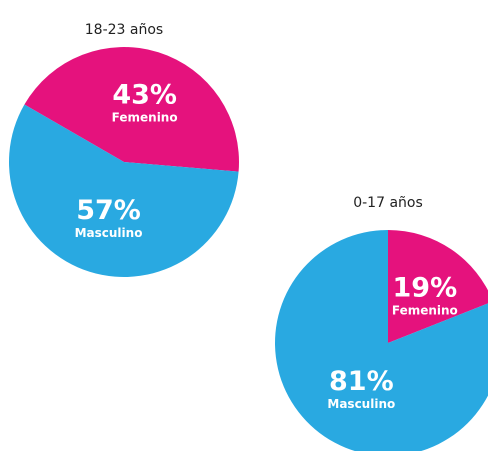 The image size is (488, 451). Describe the element at coordinates (388, 203) in the screenshot. I see `chart-title: 0-17 años` at that location.